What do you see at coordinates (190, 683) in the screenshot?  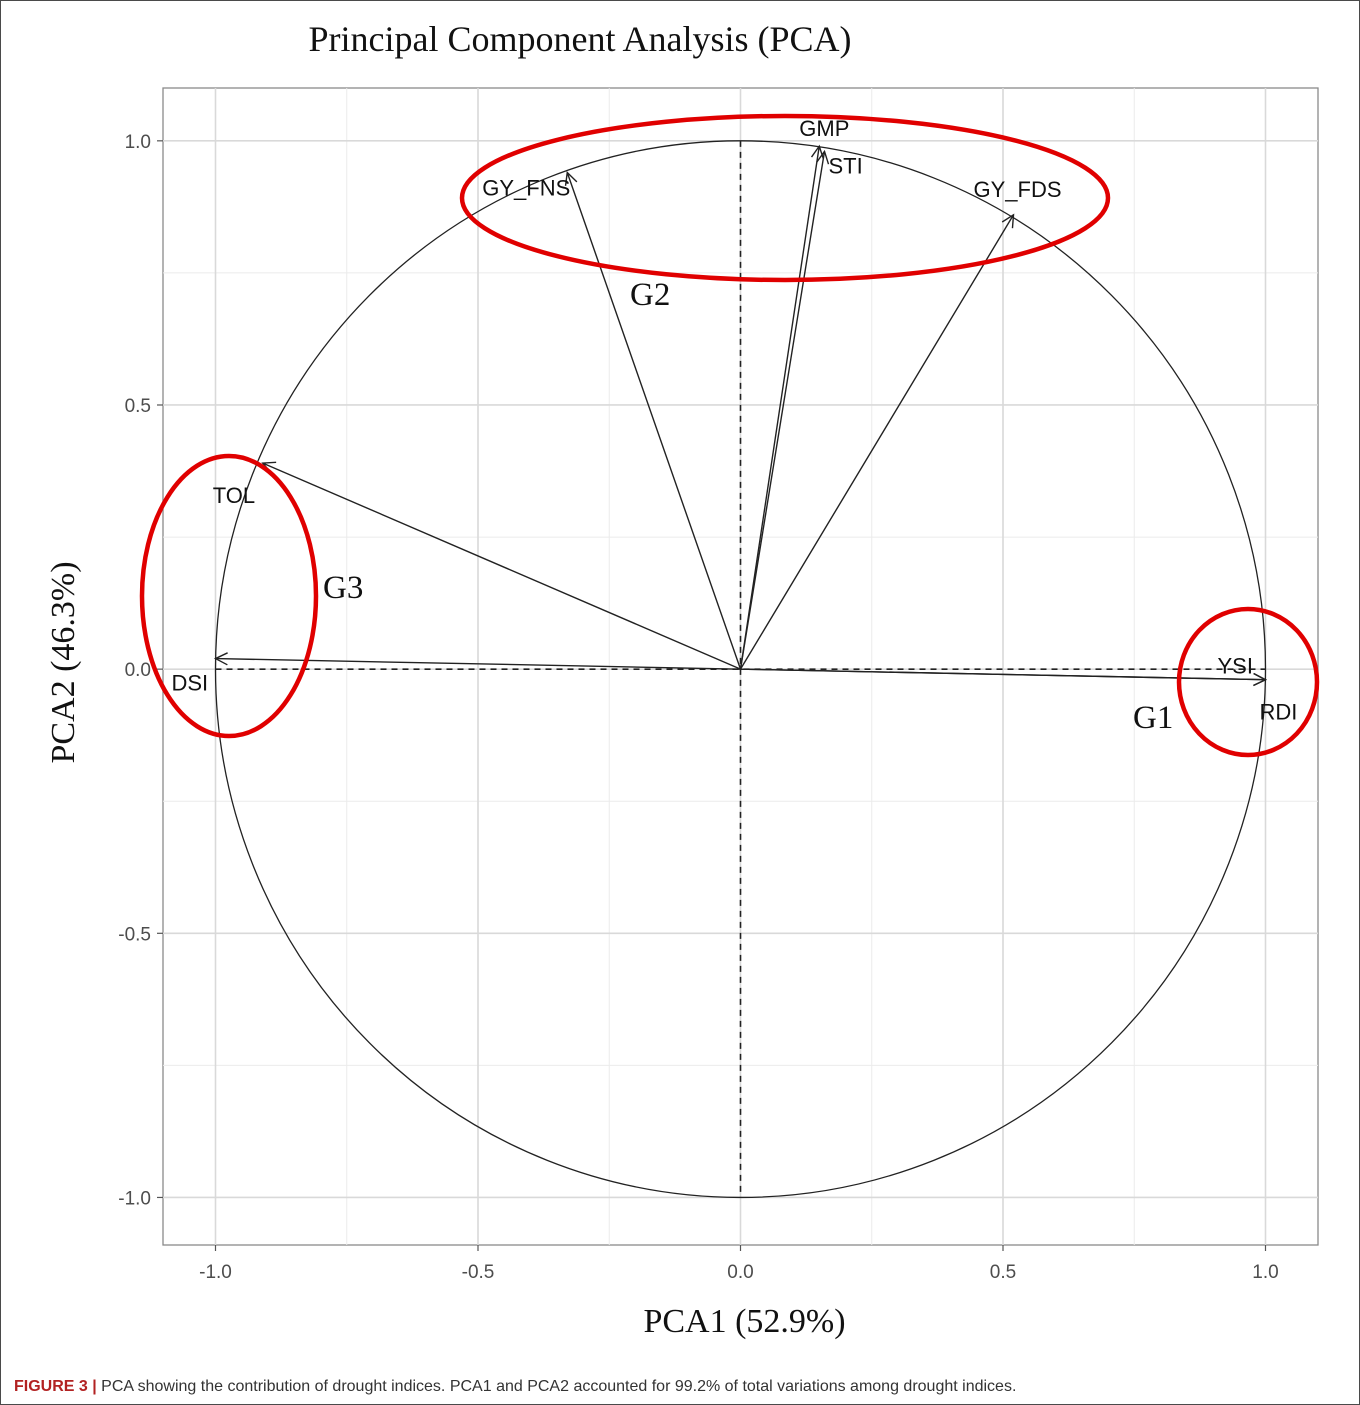 I see `variable-label-dsi: DSI` at bounding box center [190, 683].